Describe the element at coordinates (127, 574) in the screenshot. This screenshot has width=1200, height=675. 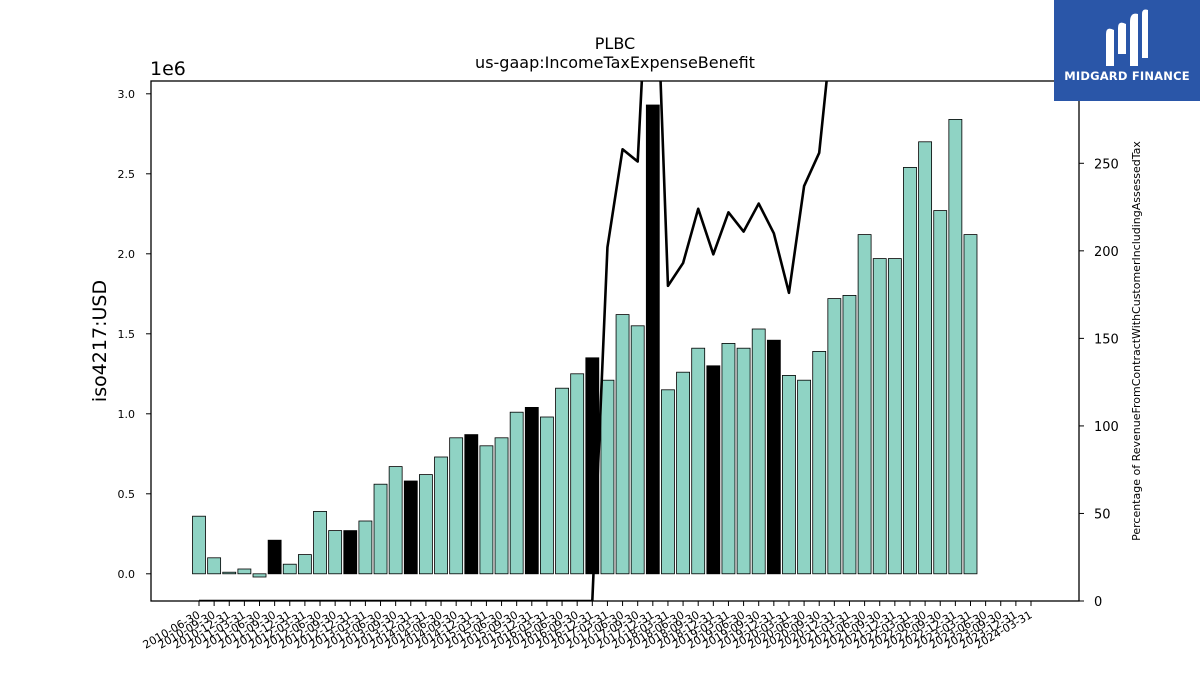
I see `y-tick-label: 0.0` at that location.